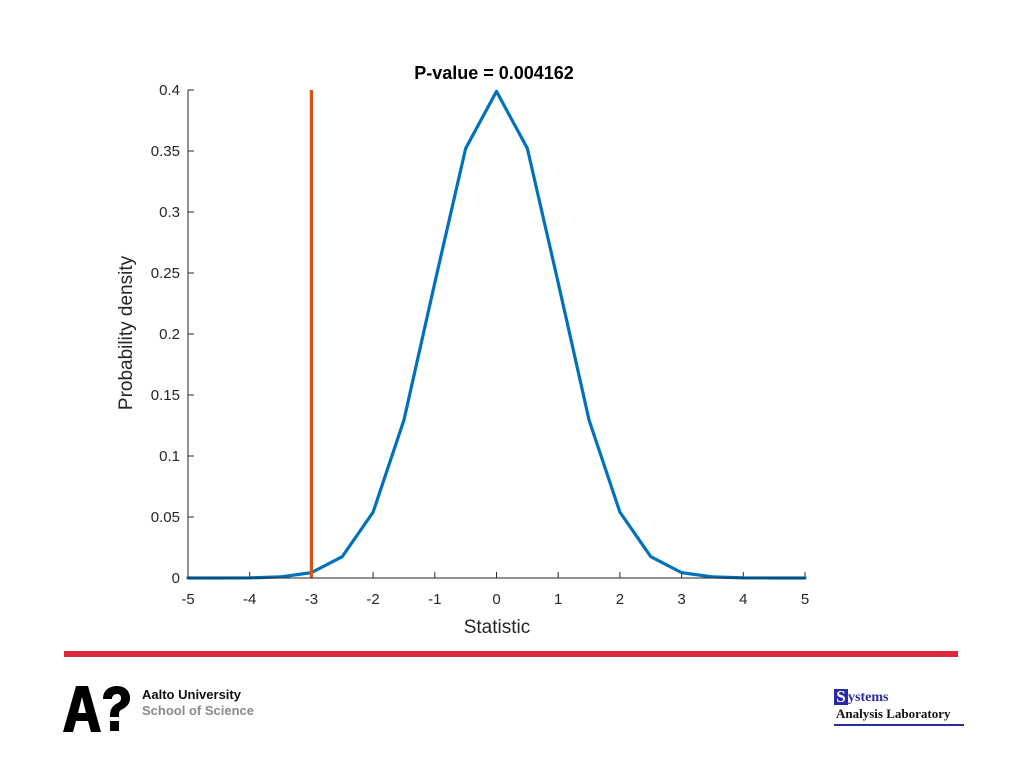  I want to click on x-tick-label: -1, so click(434, 599).